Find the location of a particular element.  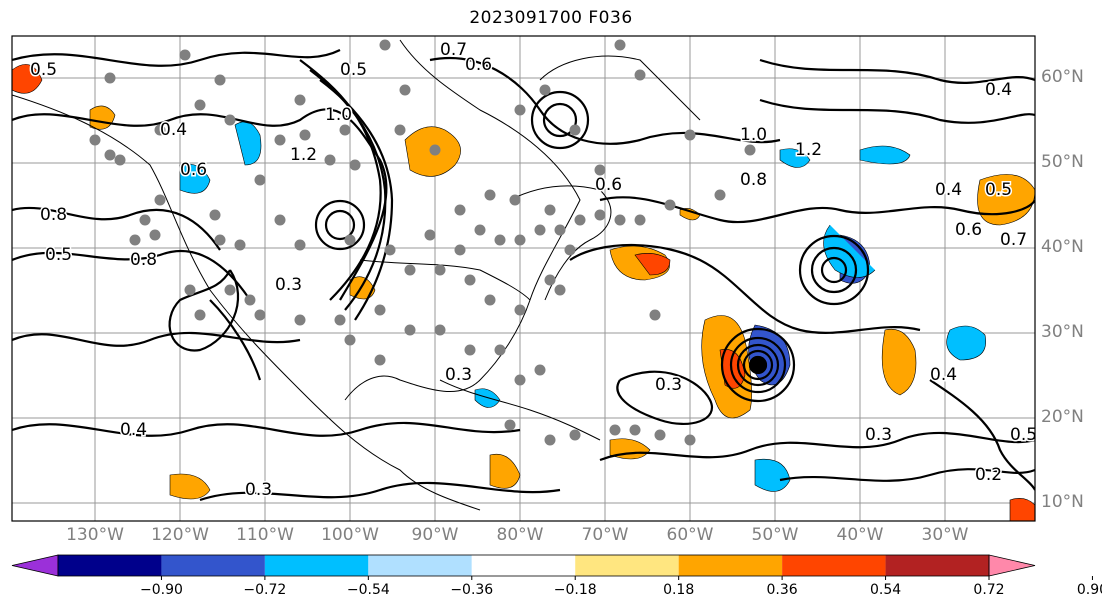

colorbar-outline is located at coordinates (523, 565).